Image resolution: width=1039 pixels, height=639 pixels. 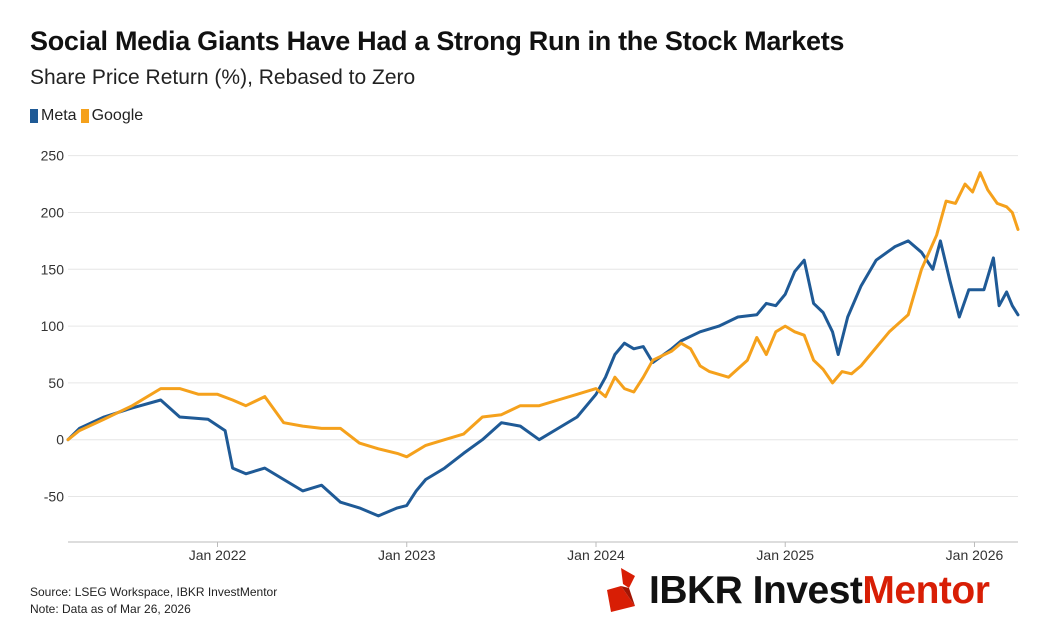 What do you see at coordinates (223, 77) in the screenshot?
I see `chart-subtitle: Share Price Return (%), Rebased to Zero` at bounding box center [223, 77].